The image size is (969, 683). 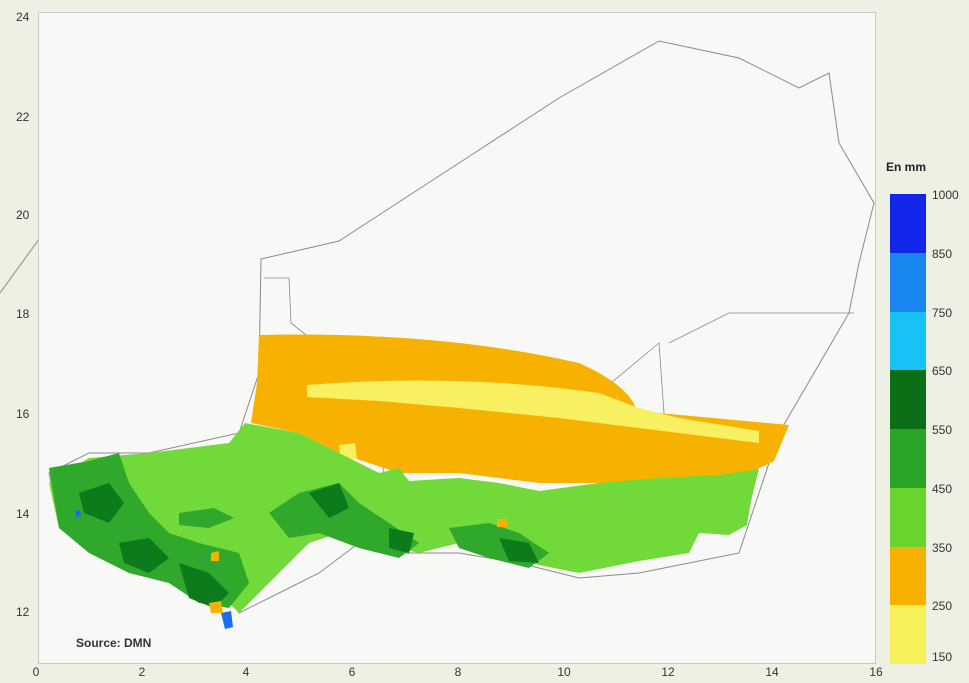 I want to click on x-tick: 0, so click(x=36, y=672).